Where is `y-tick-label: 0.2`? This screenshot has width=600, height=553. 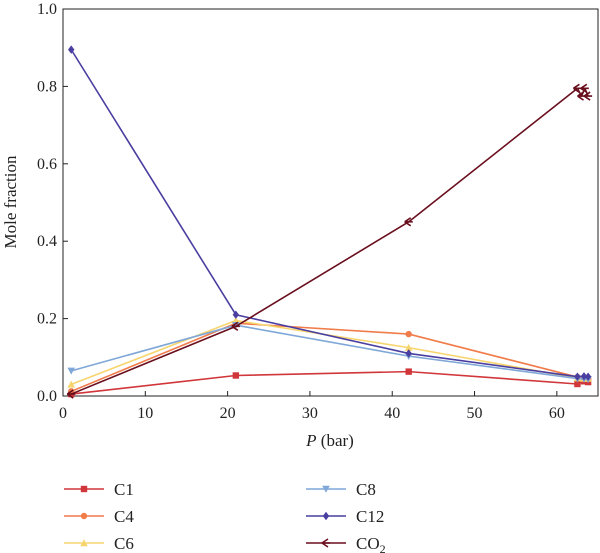
y-tick-label: 0.2 is located at coordinates (47, 319).